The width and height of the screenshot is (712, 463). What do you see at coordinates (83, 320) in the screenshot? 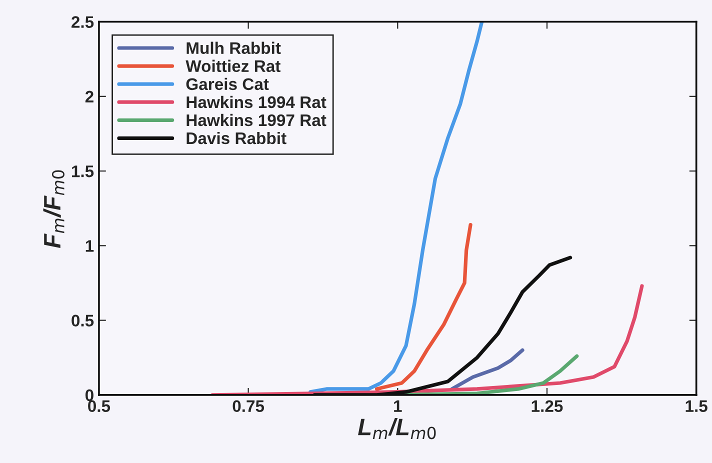
I see `y-tick-label: 0.5` at bounding box center [83, 320].